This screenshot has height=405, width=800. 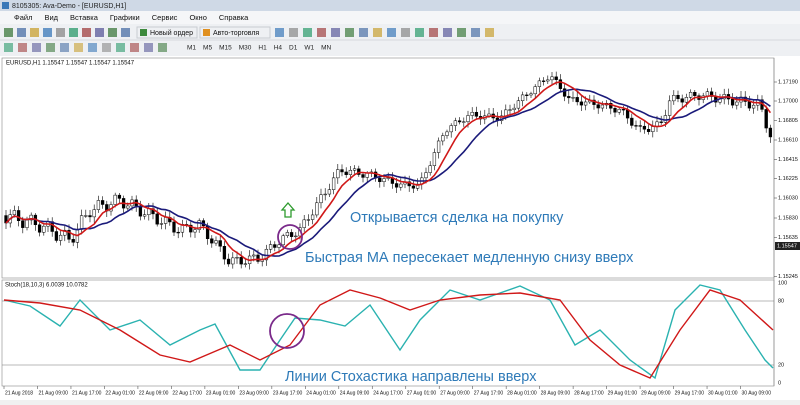 I want to click on menu-item: Окно, so click(x=197, y=17).